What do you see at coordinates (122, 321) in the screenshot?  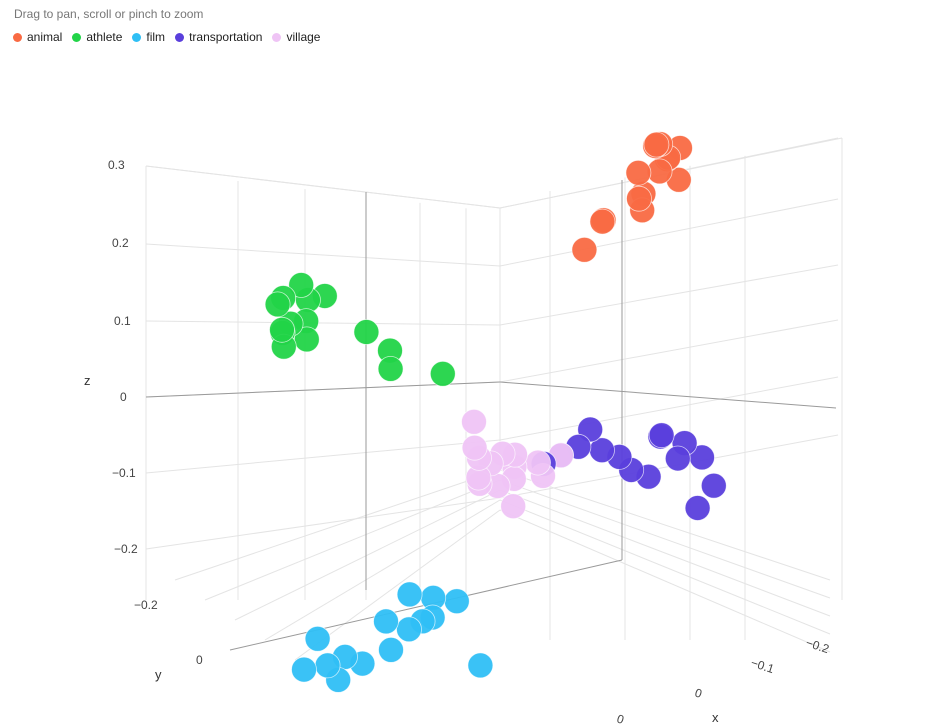 I see `z-tick-label: 0.1` at bounding box center [122, 321].